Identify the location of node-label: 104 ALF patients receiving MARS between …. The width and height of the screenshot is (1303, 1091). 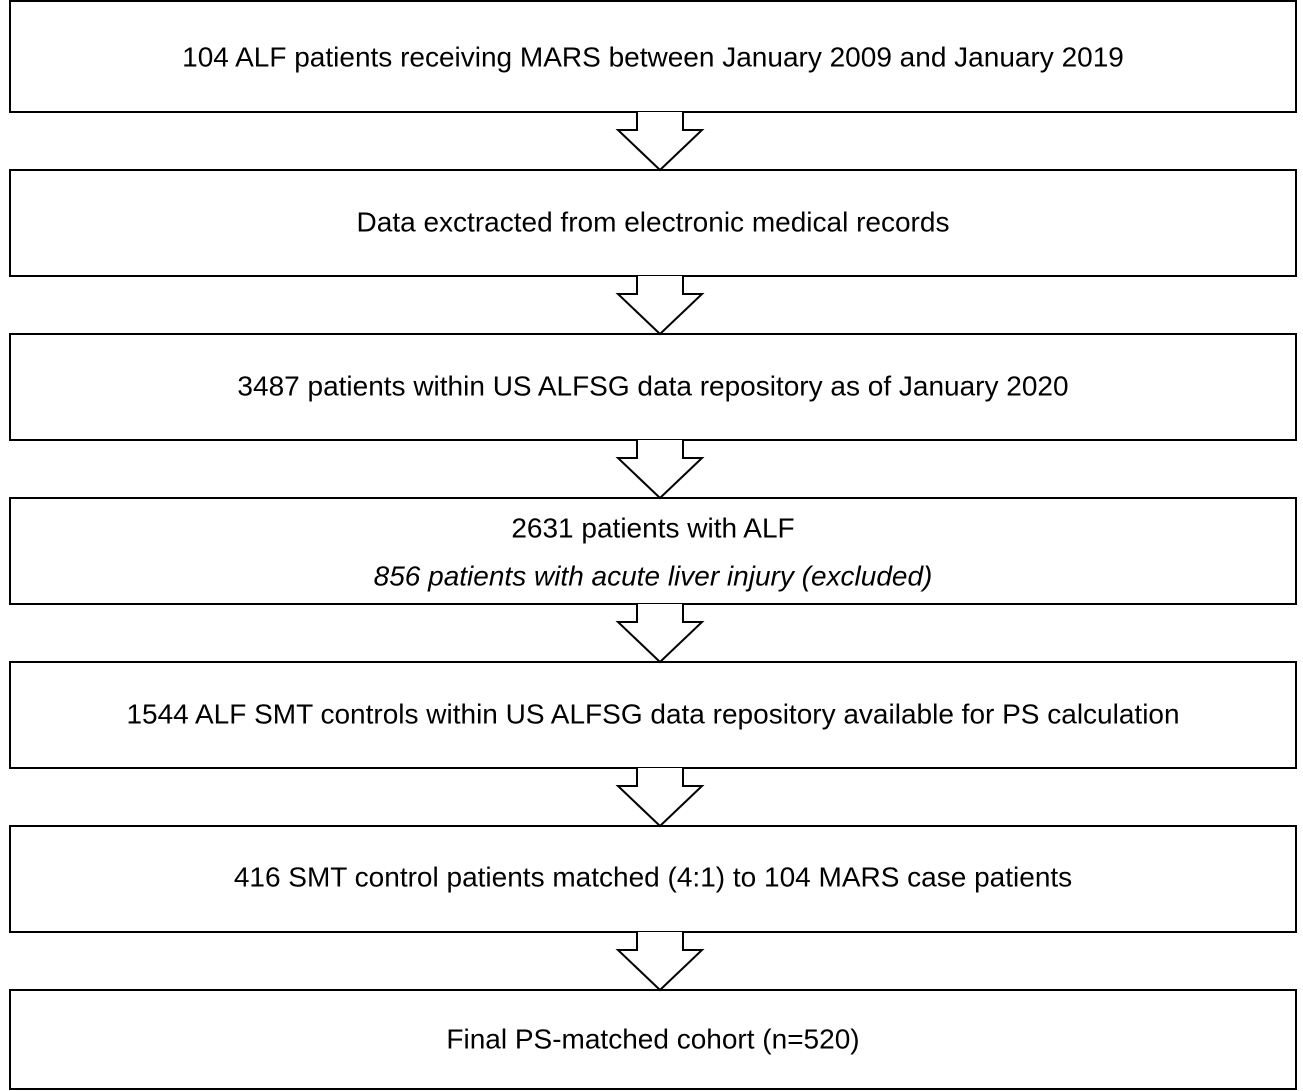
(653, 56).